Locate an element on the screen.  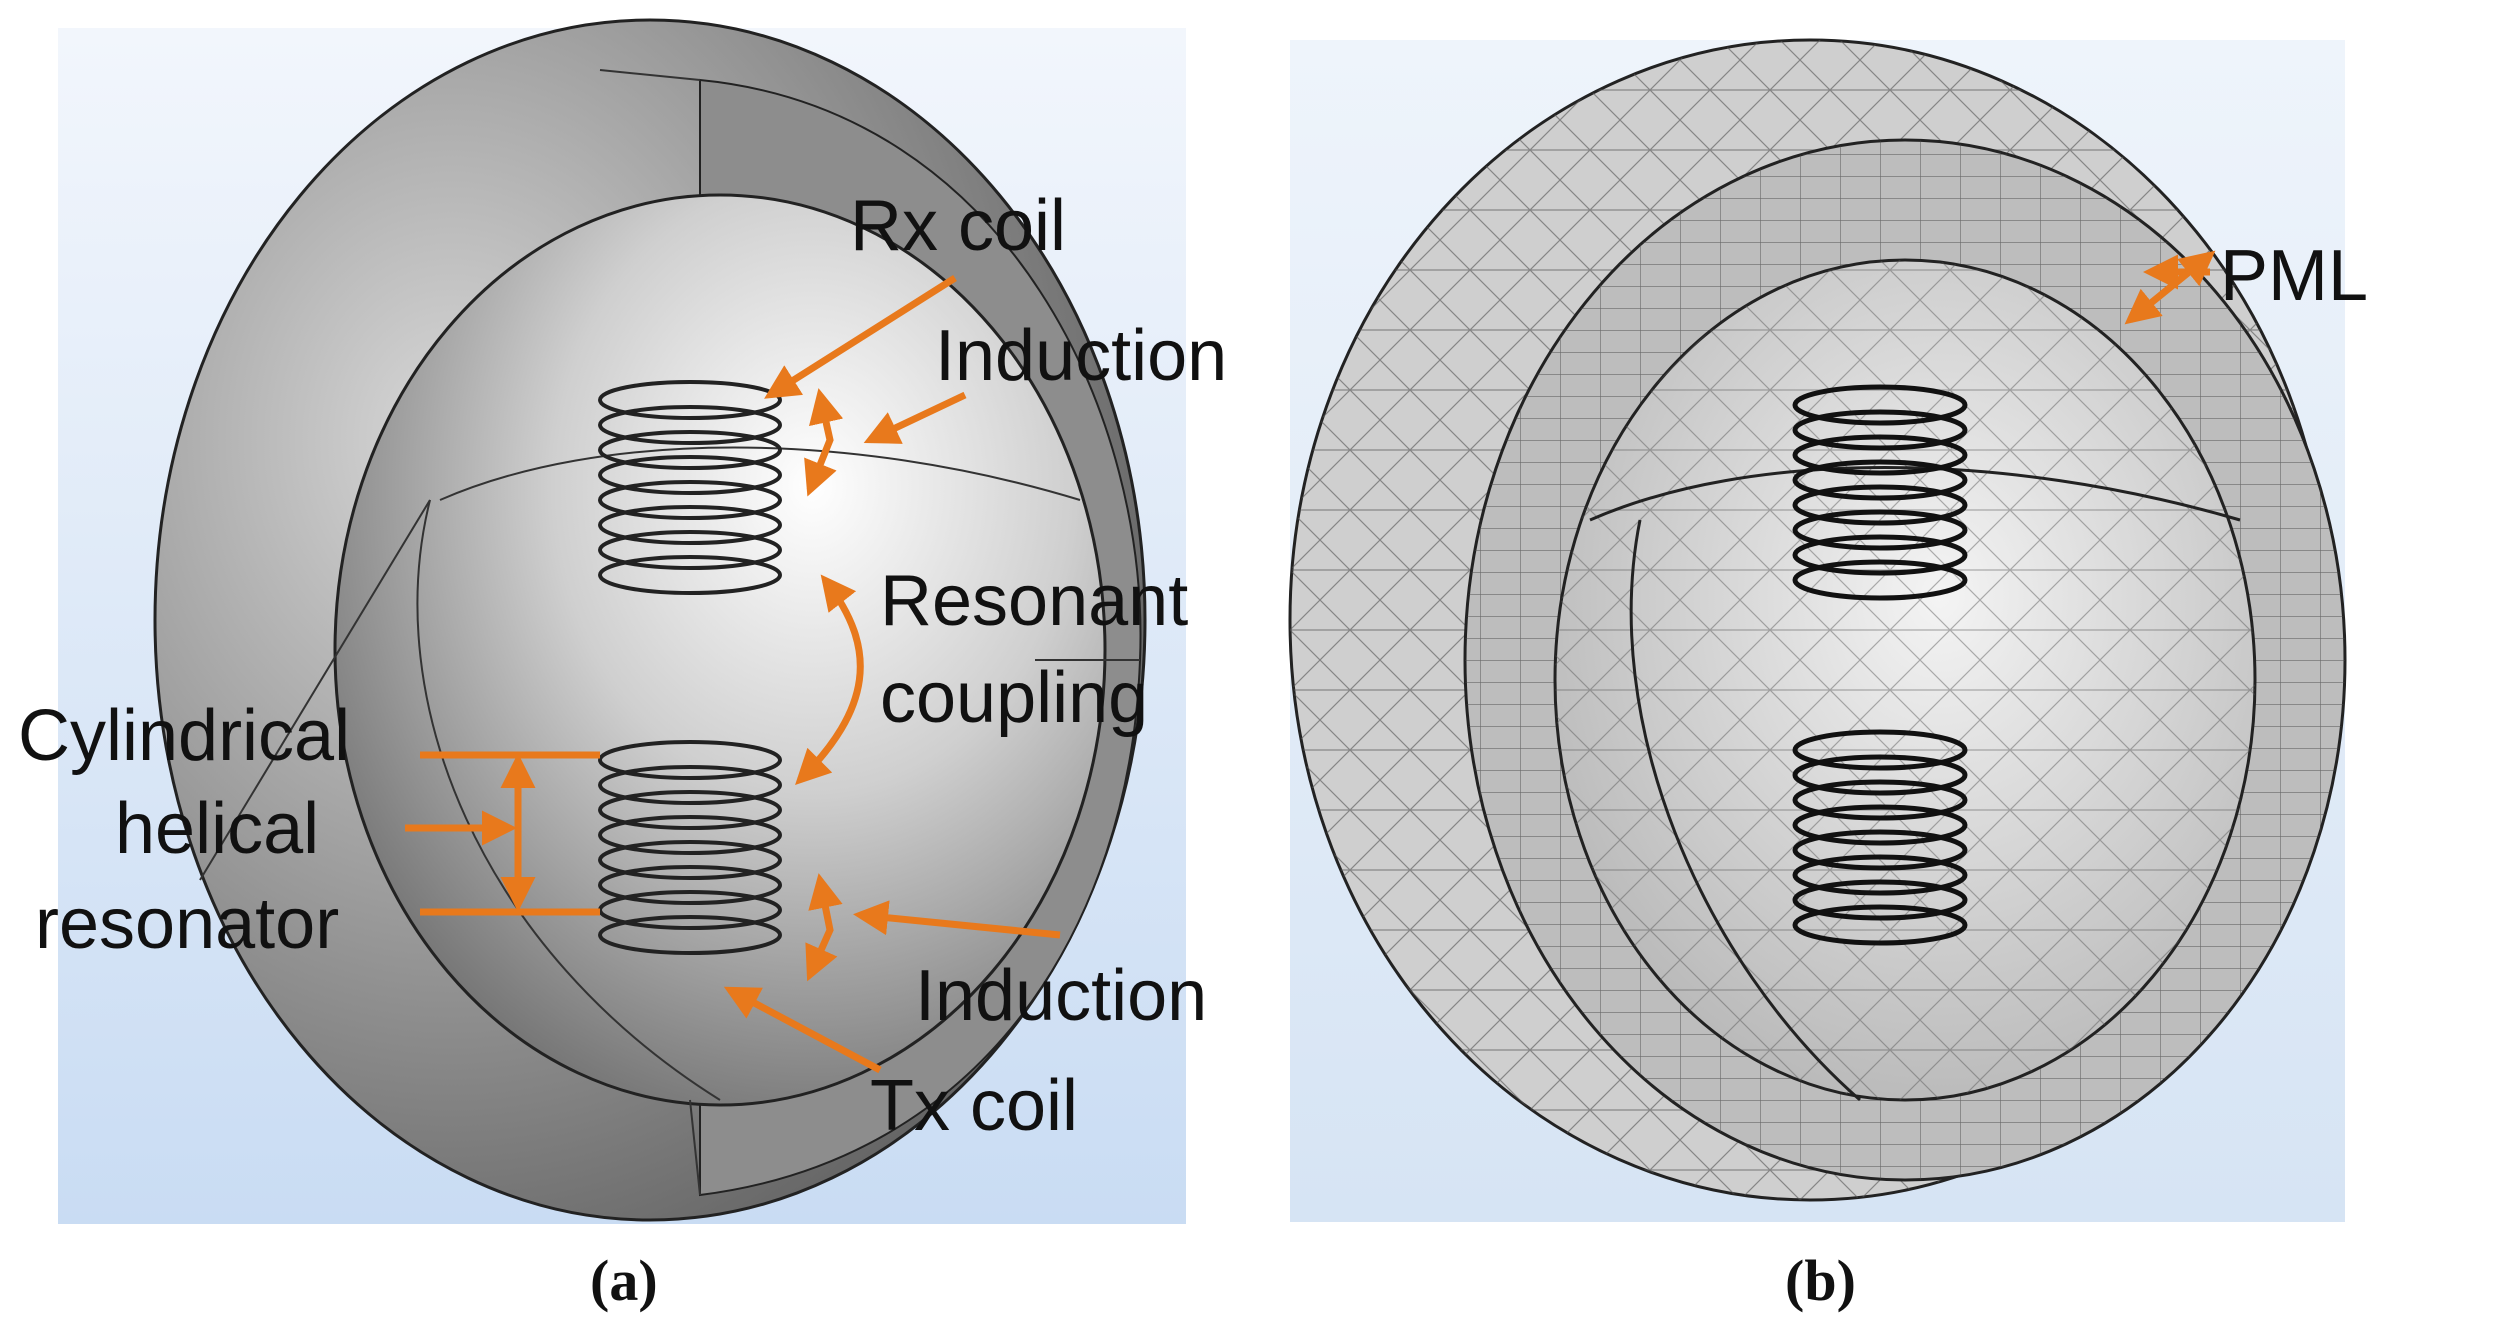
cavity-seam-h is located at coordinates (760, 473).